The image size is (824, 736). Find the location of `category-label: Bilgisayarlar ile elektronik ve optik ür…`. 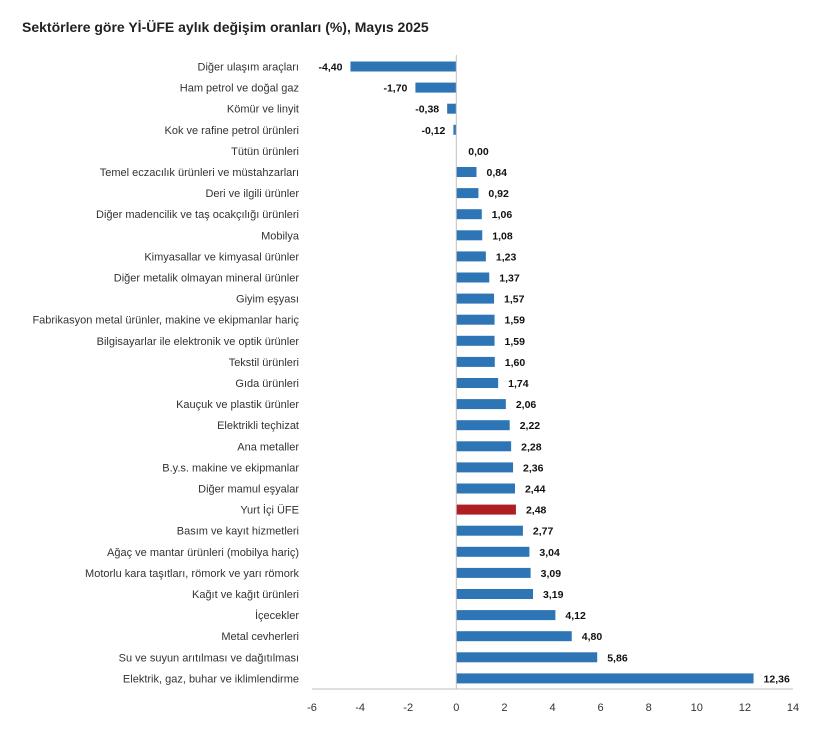

category-label: Bilgisayarlar ile elektronik ve optik ür… is located at coordinates (198, 342).